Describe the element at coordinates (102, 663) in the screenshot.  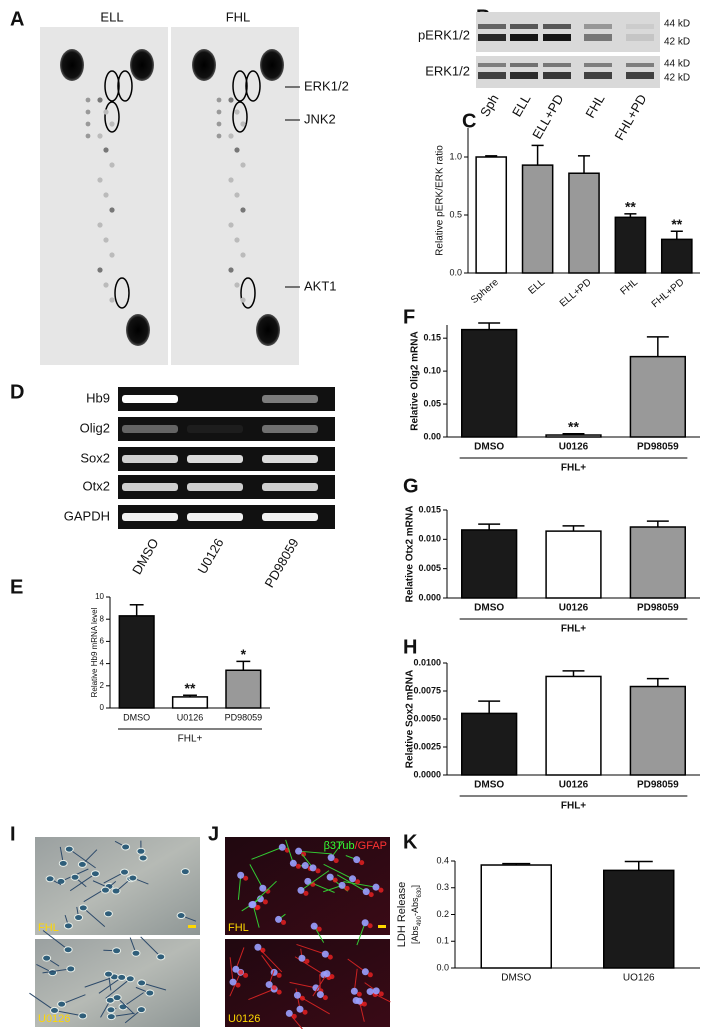
I see `y-tick-label: 4` at that location.